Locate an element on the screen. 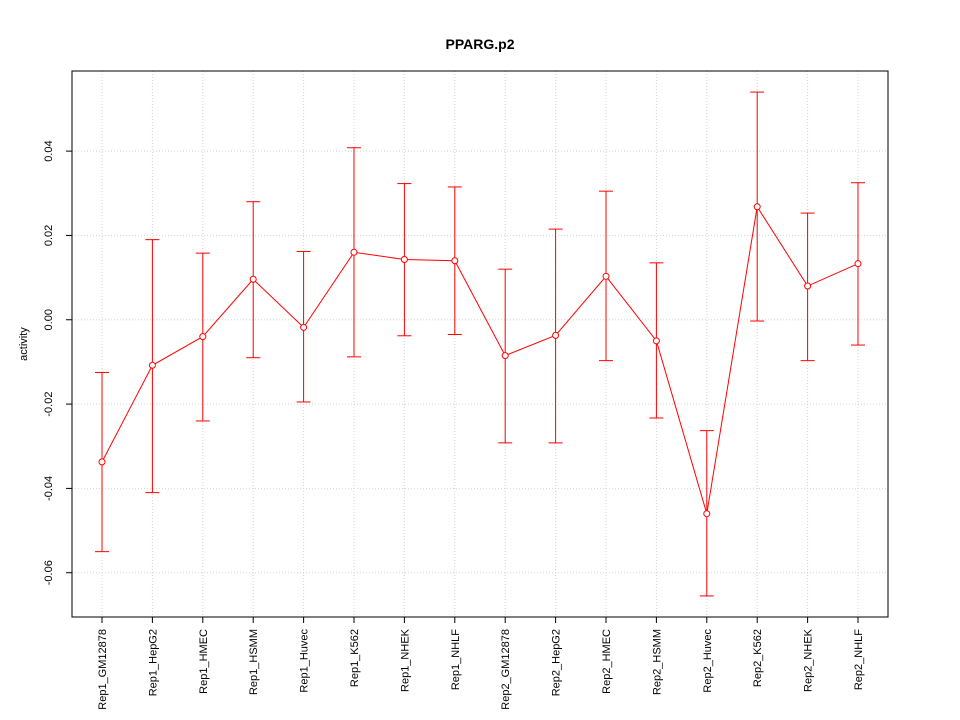 The height and width of the screenshot is (720, 960). x-tick-label-Rep2_K562: Rep2_K562 is located at coordinates (758, 658).